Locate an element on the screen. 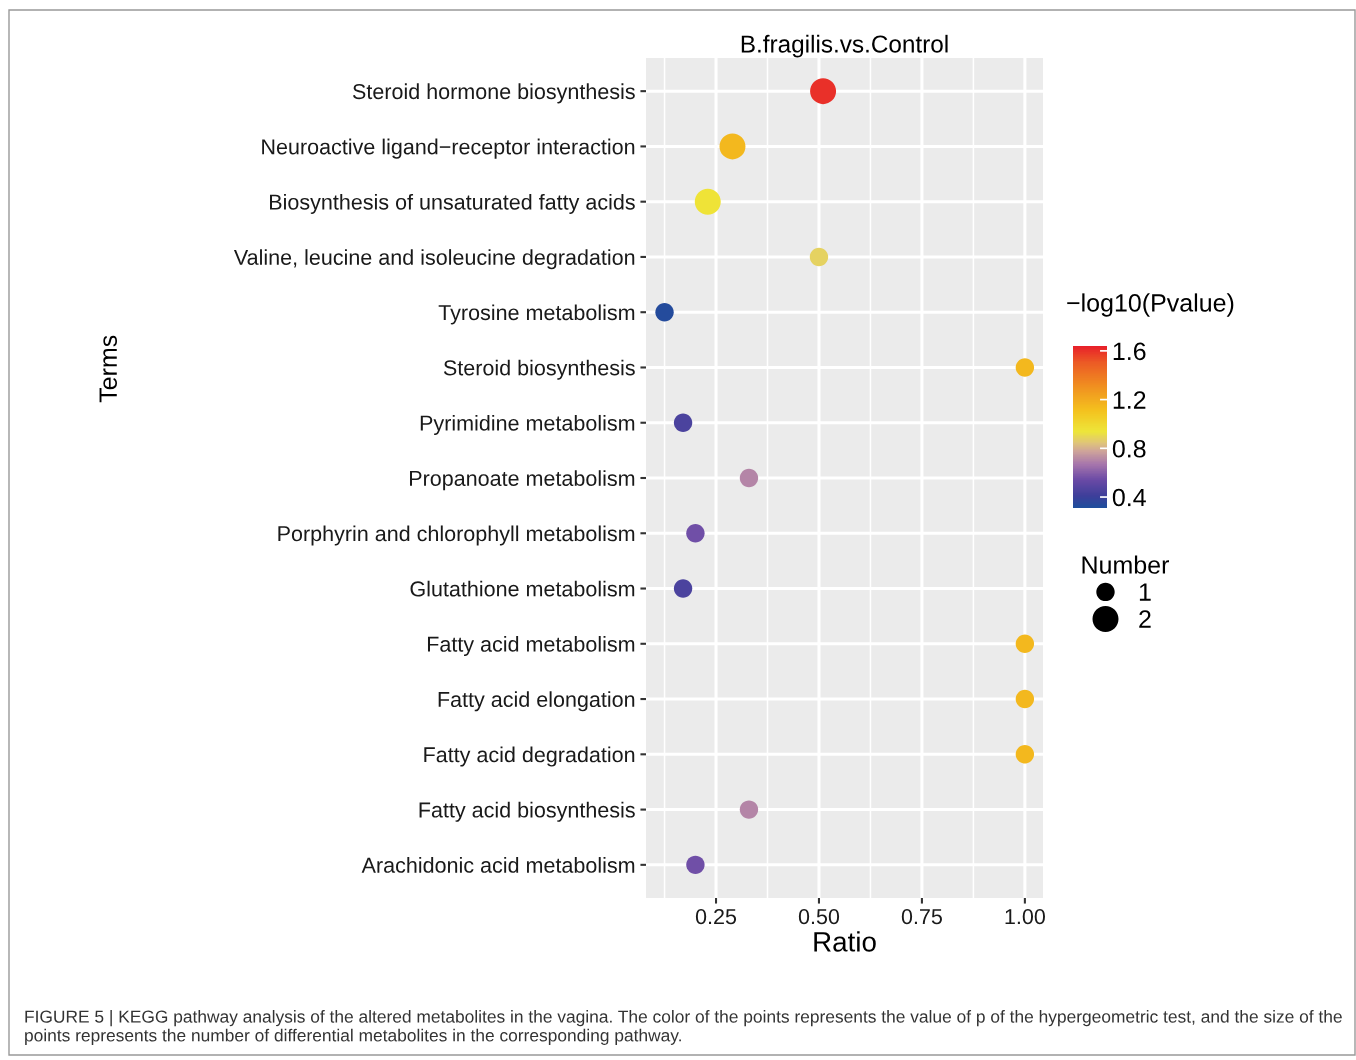  x-axis-title: Ratio is located at coordinates (845, 941).